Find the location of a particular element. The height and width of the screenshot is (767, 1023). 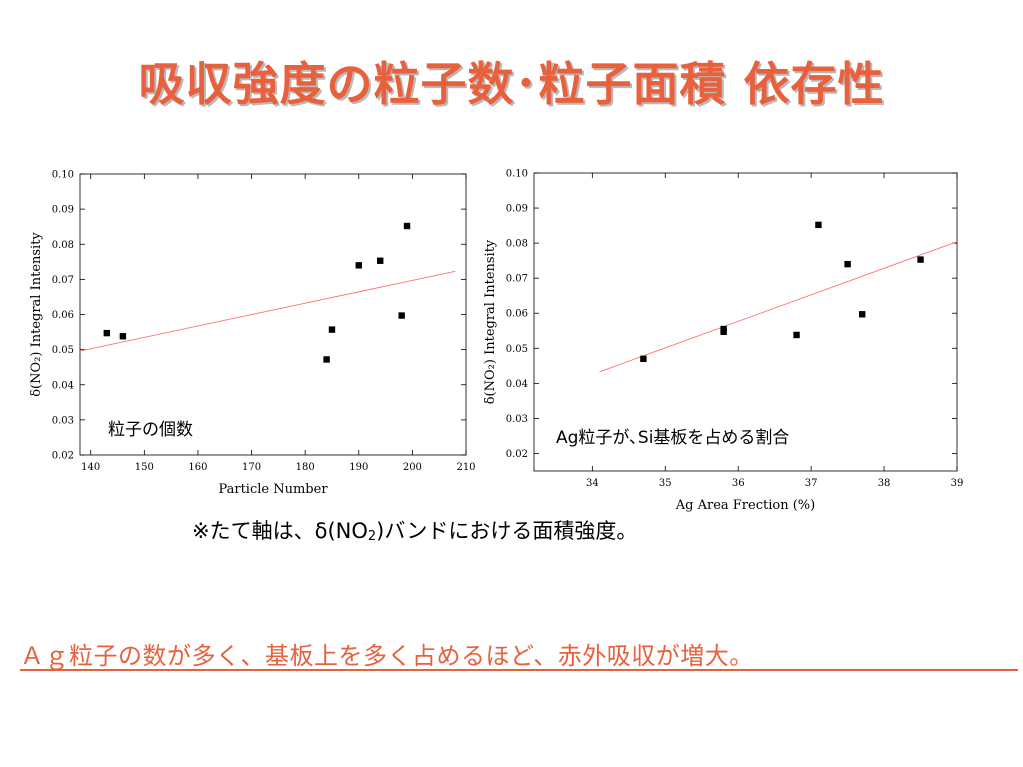

slide-title: 吸収強度の粒子数･粒子面積 依存性 is located at coordinates (511, 84).